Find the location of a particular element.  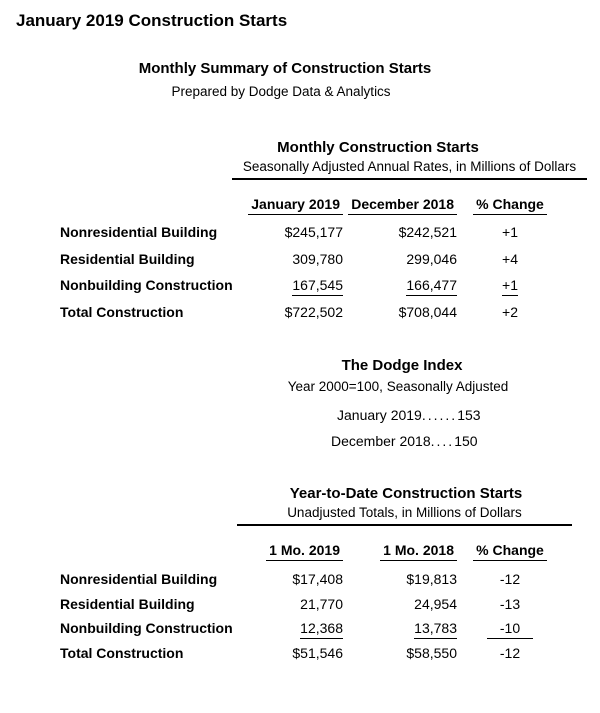

table-cell: $58,550 is located at coordinates (431, 653).